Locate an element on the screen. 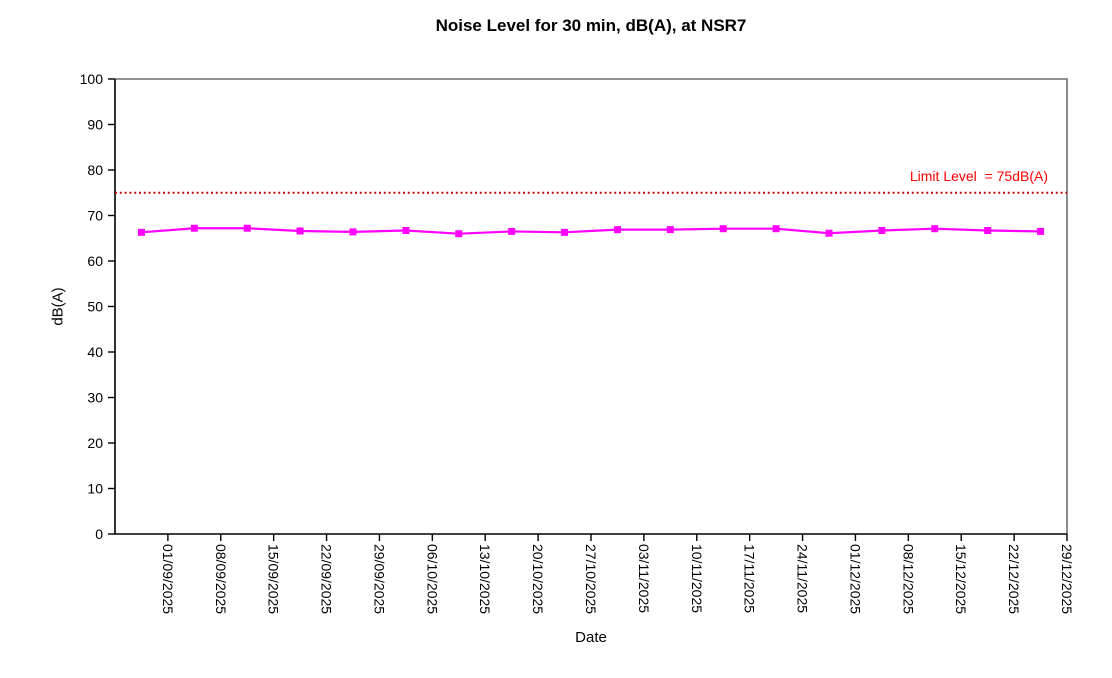  x-tick-label: 06/10/2025 is located at coordinates (432, 579).